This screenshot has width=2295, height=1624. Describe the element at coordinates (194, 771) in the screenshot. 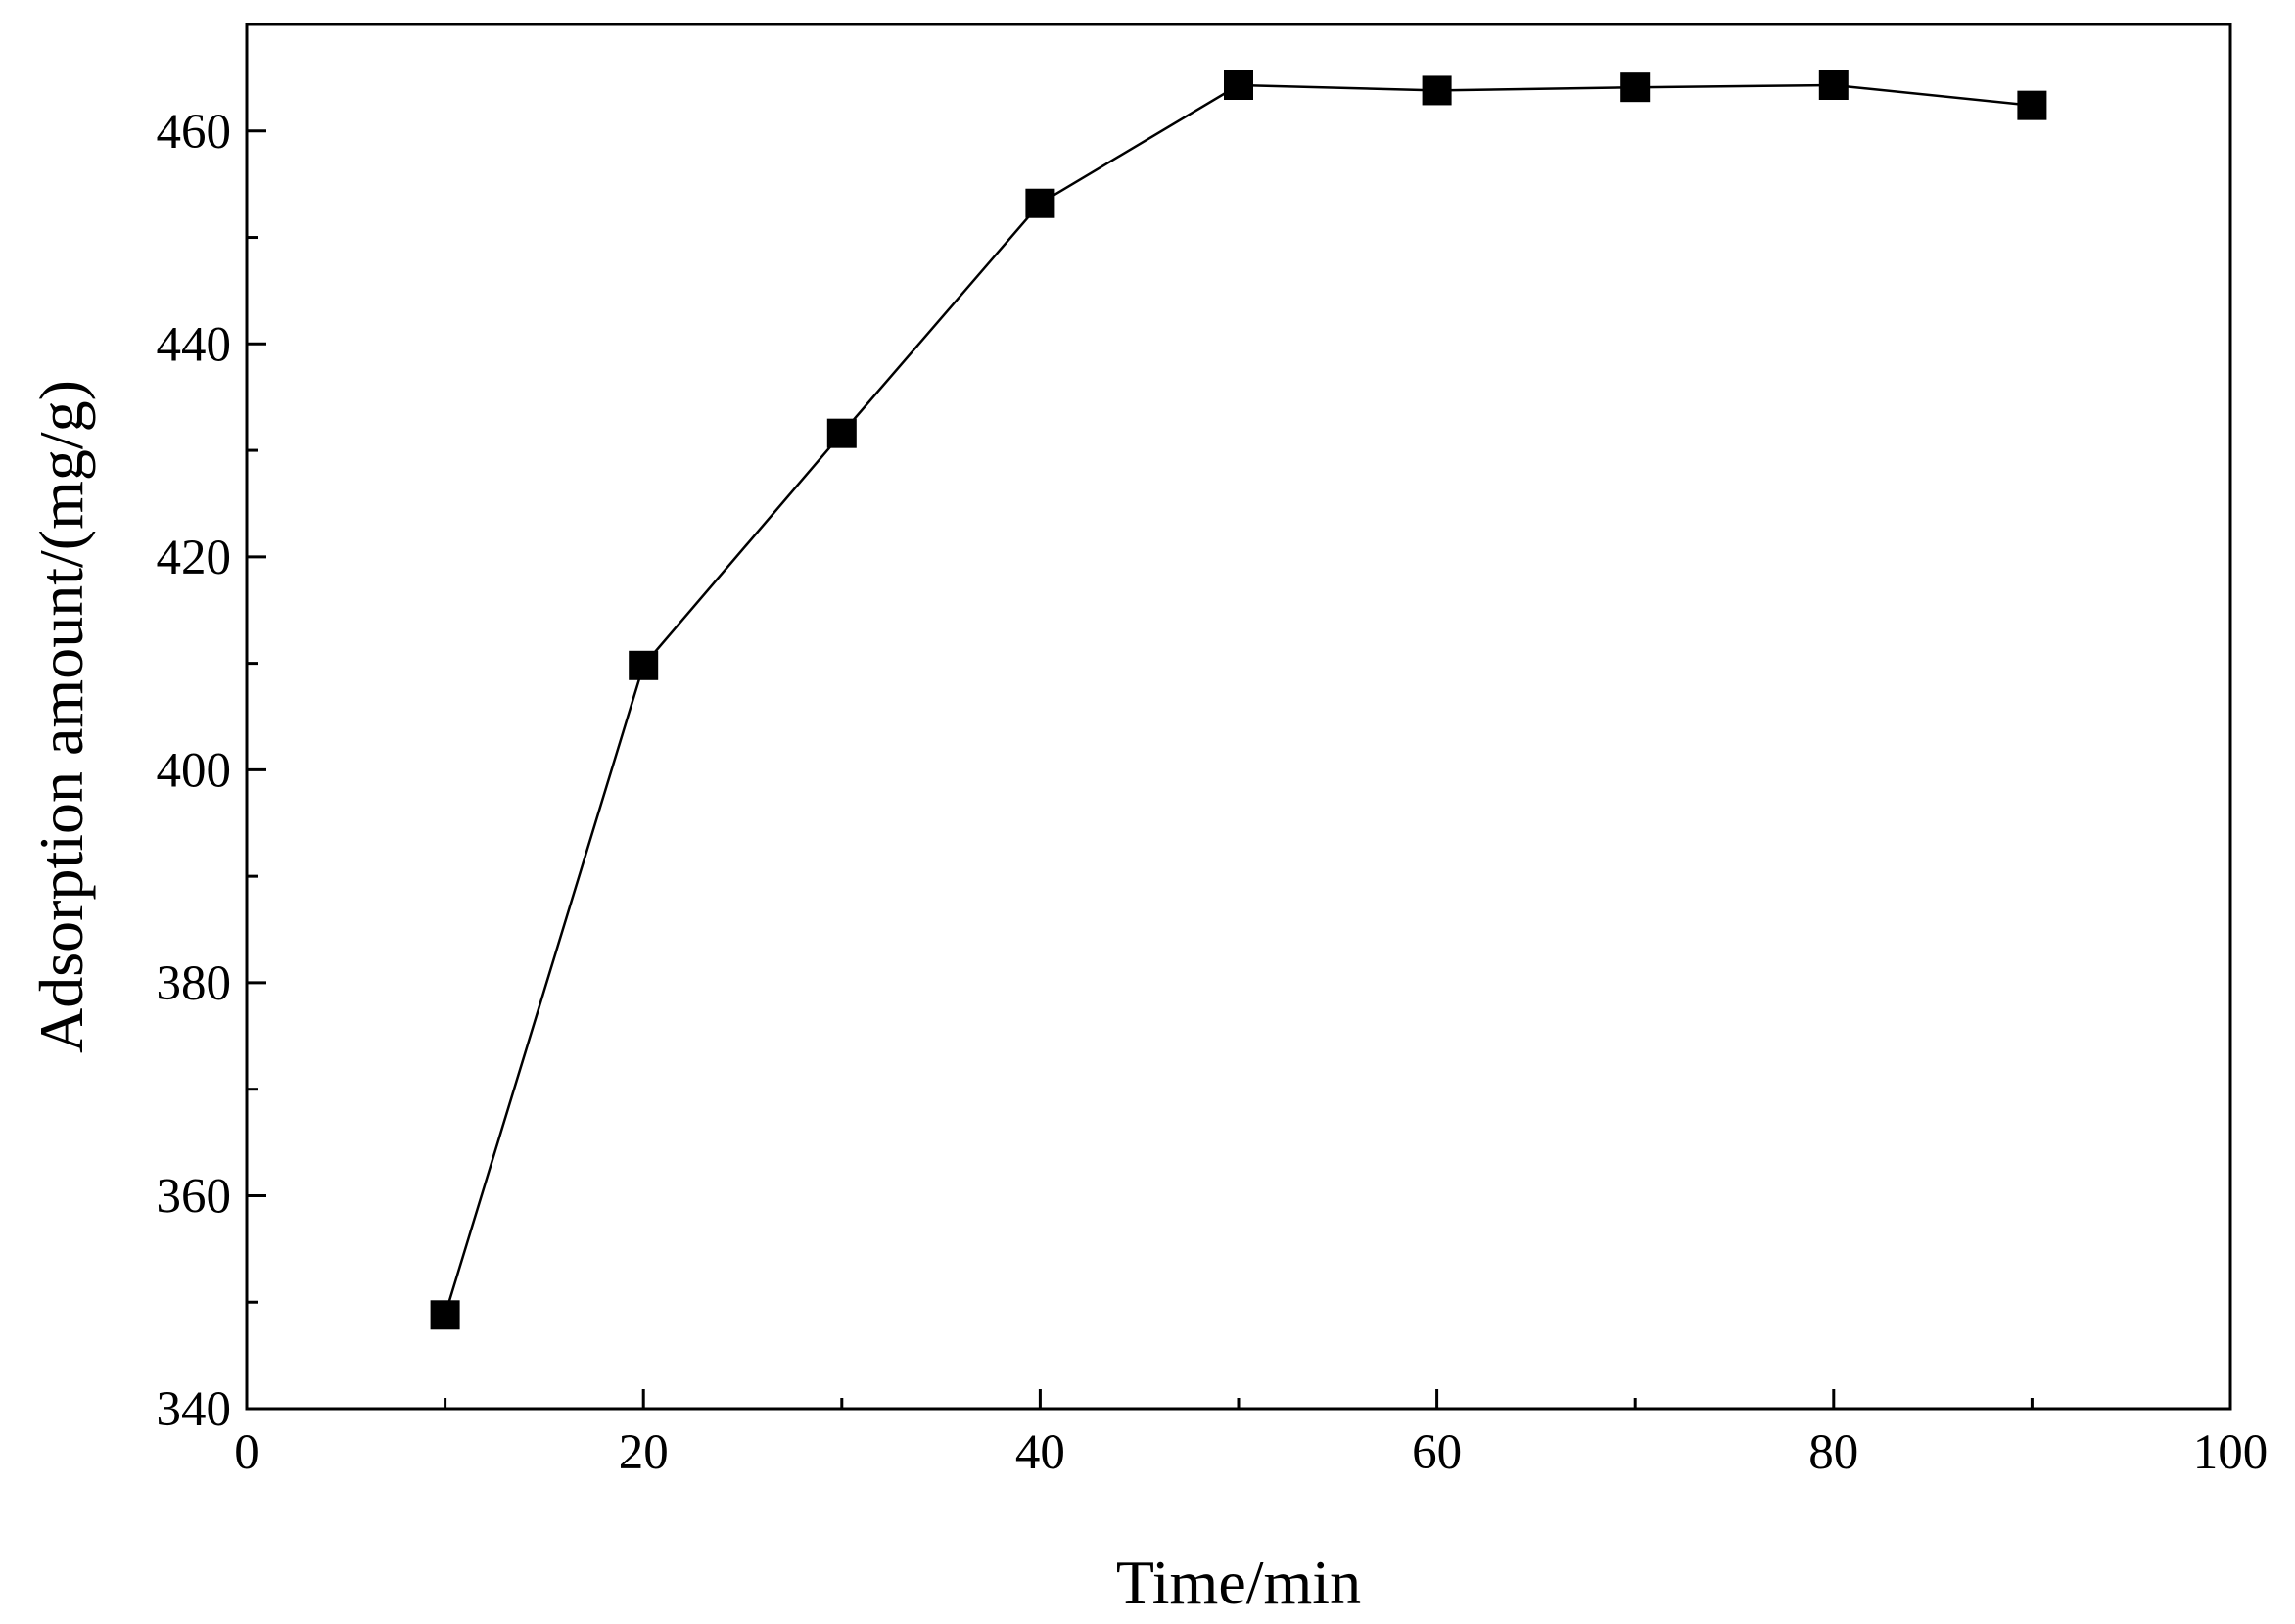

I see `y-tick-label: 400` at that location.